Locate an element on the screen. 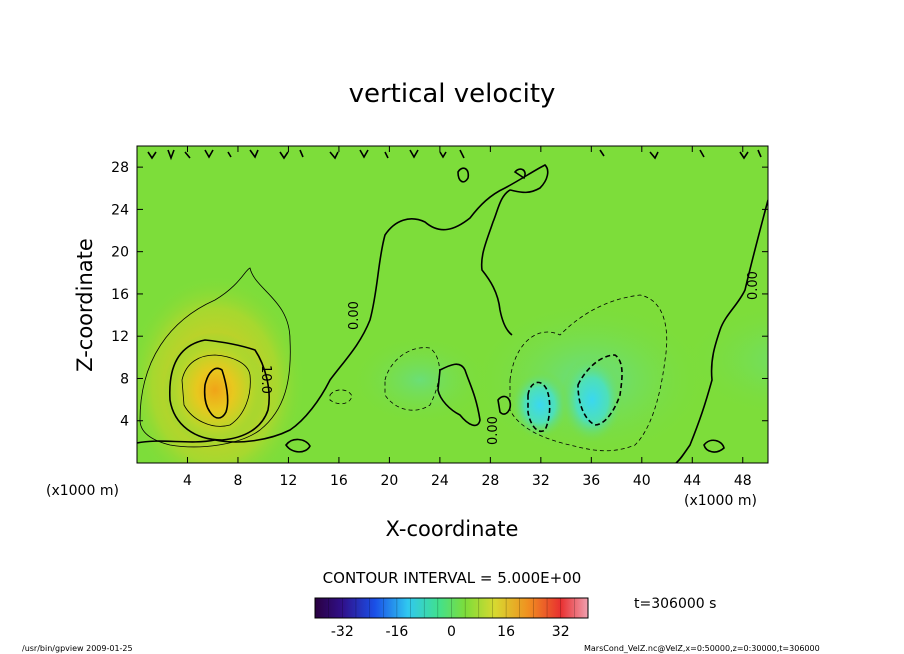 This screenshot has width=904, height=654. x-tick-label: 20 is located at coordinates (389, 481).